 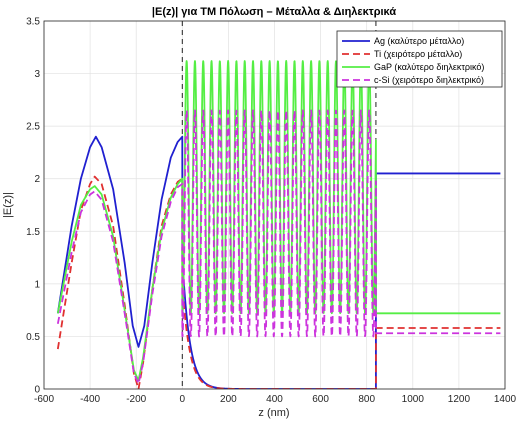 What do you see at coordinates (418, 54) in the screenshot?
I see `legend-label: Ti (χειρότερο μέταλλο)` at bounding box center [418, 54].